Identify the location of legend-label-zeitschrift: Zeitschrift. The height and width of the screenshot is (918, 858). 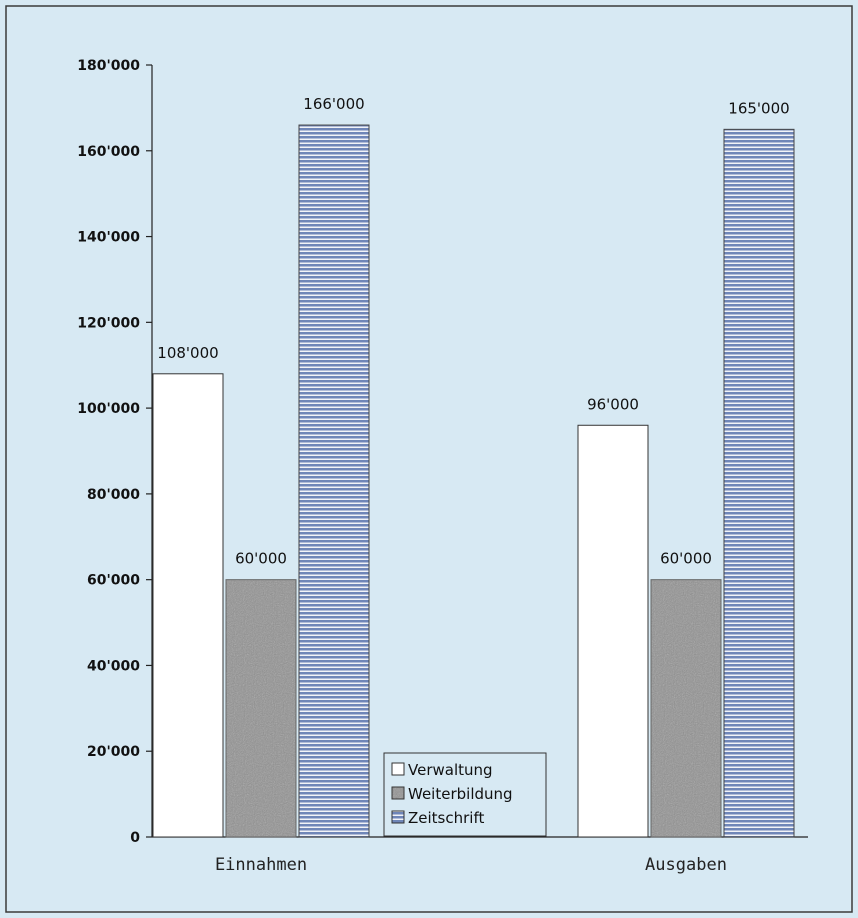
(446, 818).